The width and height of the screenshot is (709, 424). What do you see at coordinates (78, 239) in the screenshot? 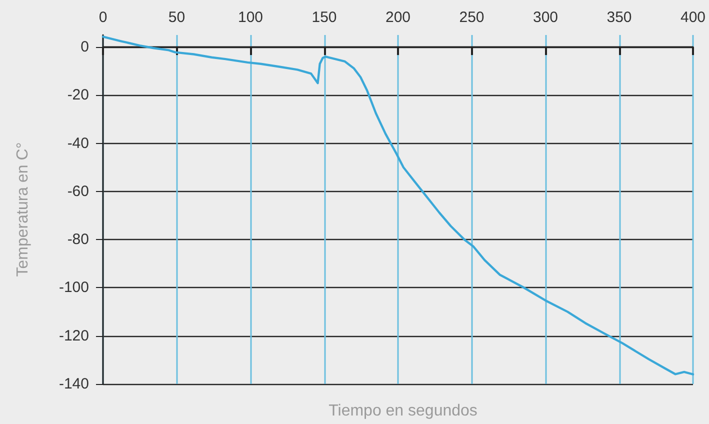
I see `y-tick-label: -80` at bounding box center [78, 239].